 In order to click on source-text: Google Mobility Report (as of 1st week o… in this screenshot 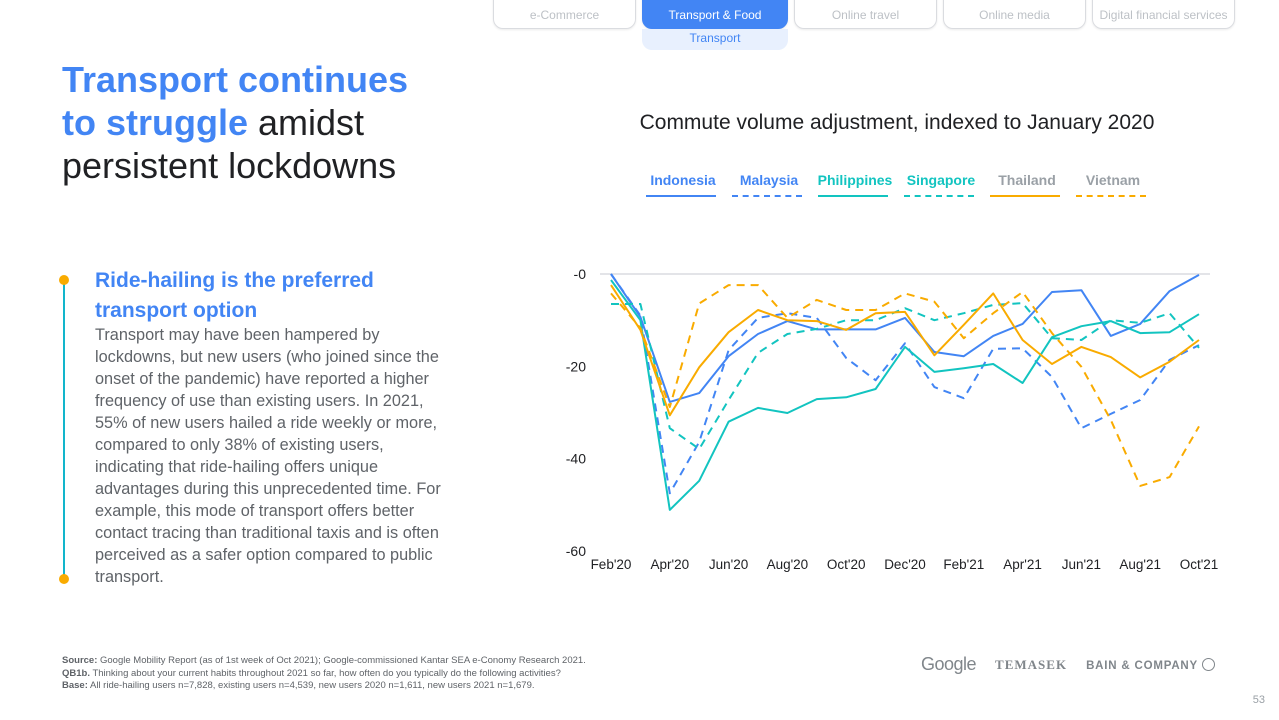, I will do `click(341, 660)`.